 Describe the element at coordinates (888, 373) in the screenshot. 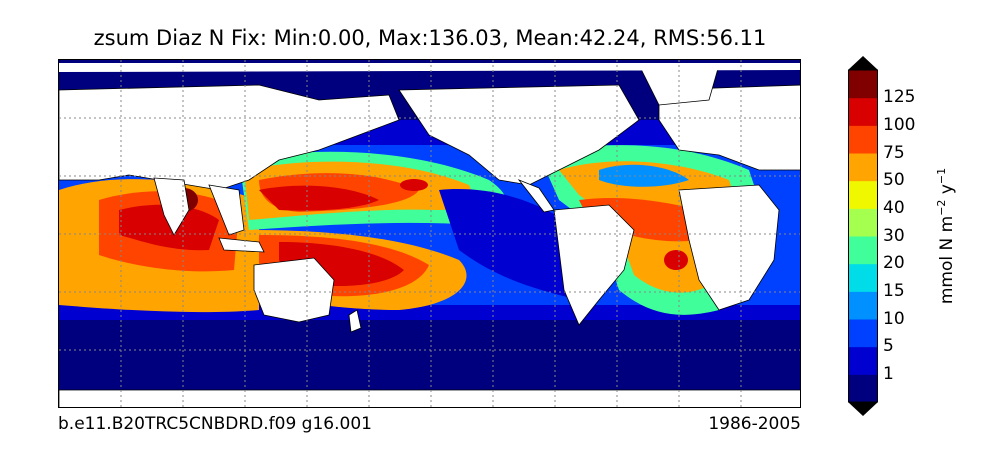

I see `colorbar-tick-label: 1` at that location.